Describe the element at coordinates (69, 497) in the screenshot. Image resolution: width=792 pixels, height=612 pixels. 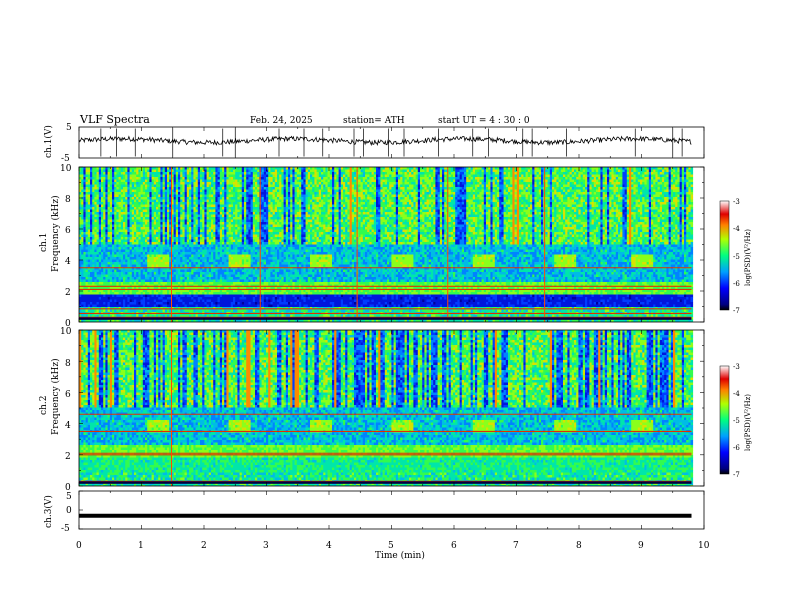
I see `ch3-ytick-top: 5` at that location.